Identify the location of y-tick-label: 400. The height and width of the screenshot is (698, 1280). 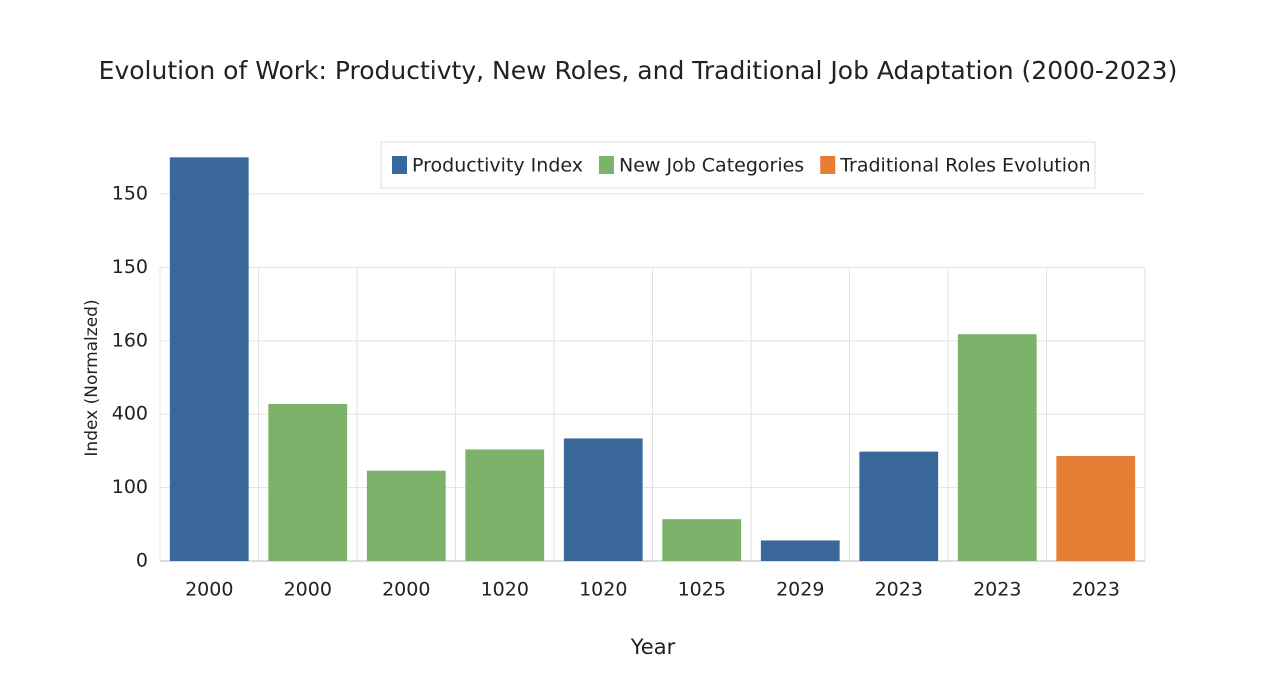
(130, 414).